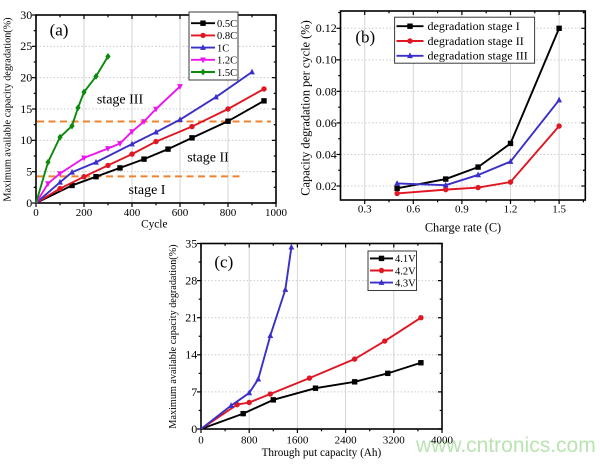 Image resolution: width=600 pixels, height=467 pixels. Describe the element at coordinates (326, 91) in the screenshot. I see `svg-text: 0.08` at that location.